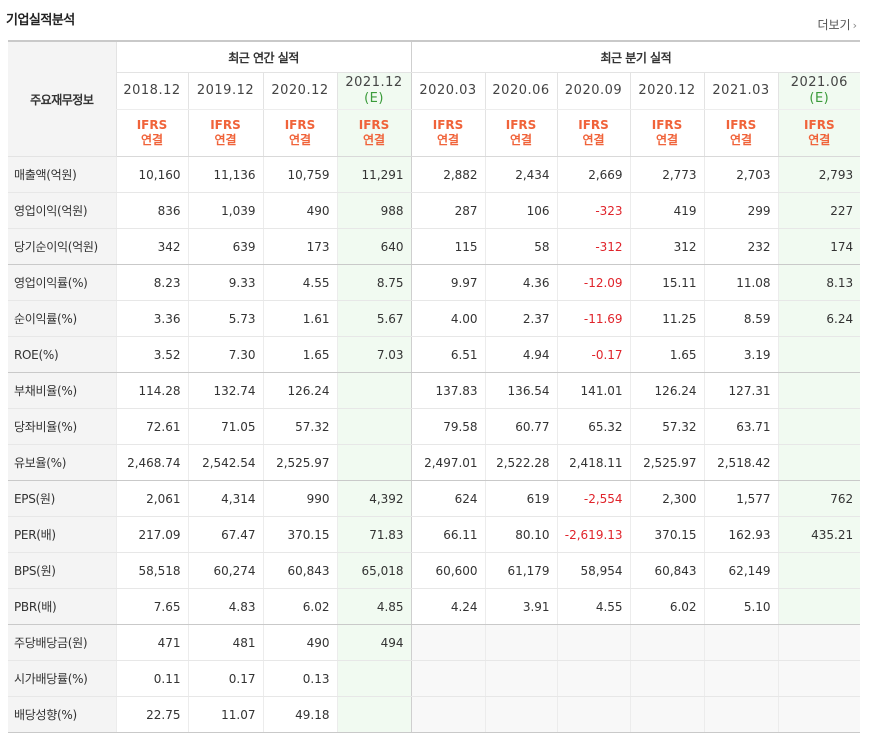  I want to click on table-cell: 11,136, so click(225, 174).